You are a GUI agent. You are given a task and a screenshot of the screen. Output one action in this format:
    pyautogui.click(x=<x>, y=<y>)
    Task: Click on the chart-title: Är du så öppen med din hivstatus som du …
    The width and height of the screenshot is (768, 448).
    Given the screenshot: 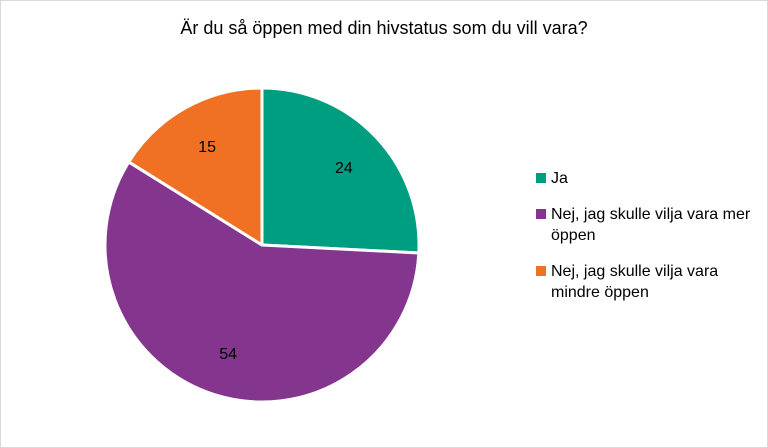 What is the action you would take?
    pyautogui.click(x=384, y=28)
    